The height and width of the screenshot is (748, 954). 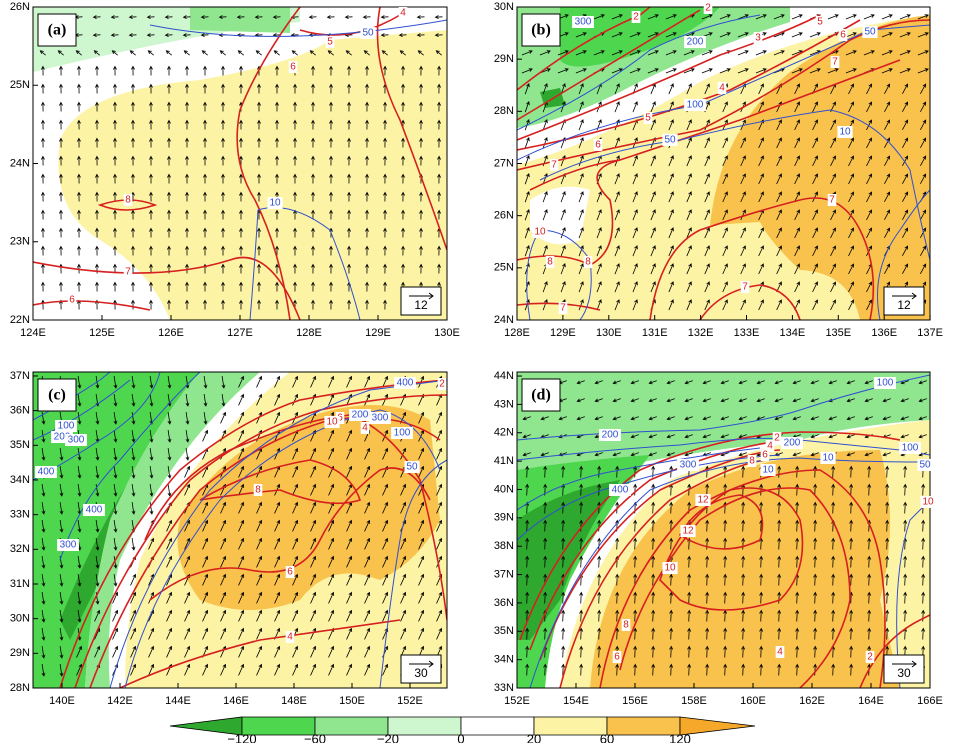 I want to click on x-tick-label: 133E, so click(x=747, y=333).